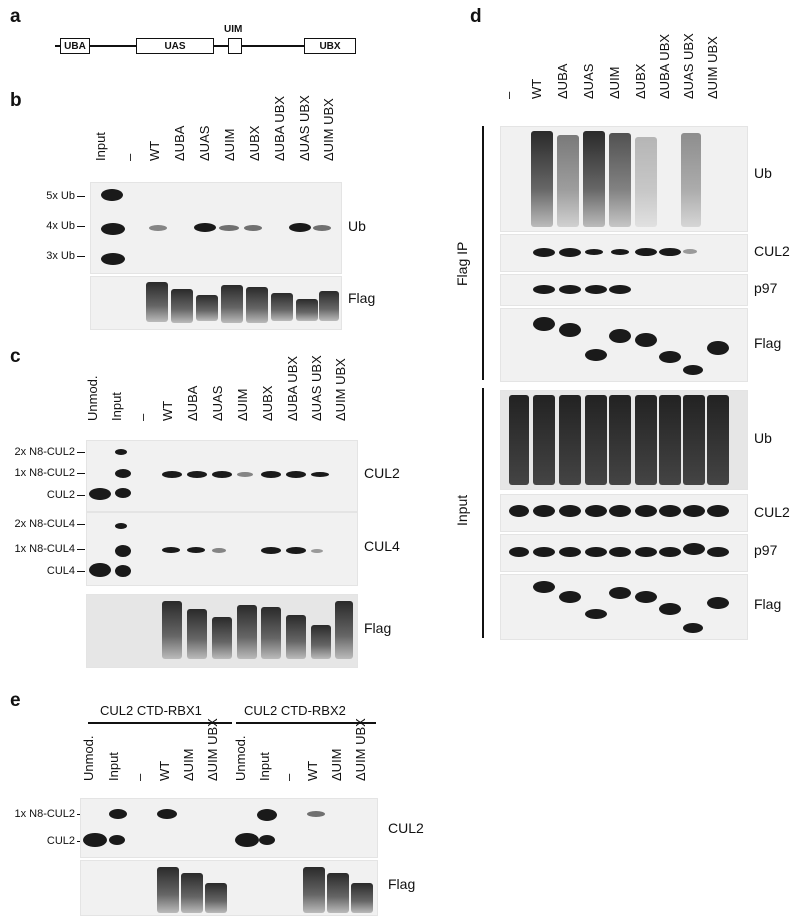 Image resolution: width=800 pixels, height=918 pixels. I want to click on marker-2x-n8-cul2: 2x N8-CUL2, so click(49, 452).